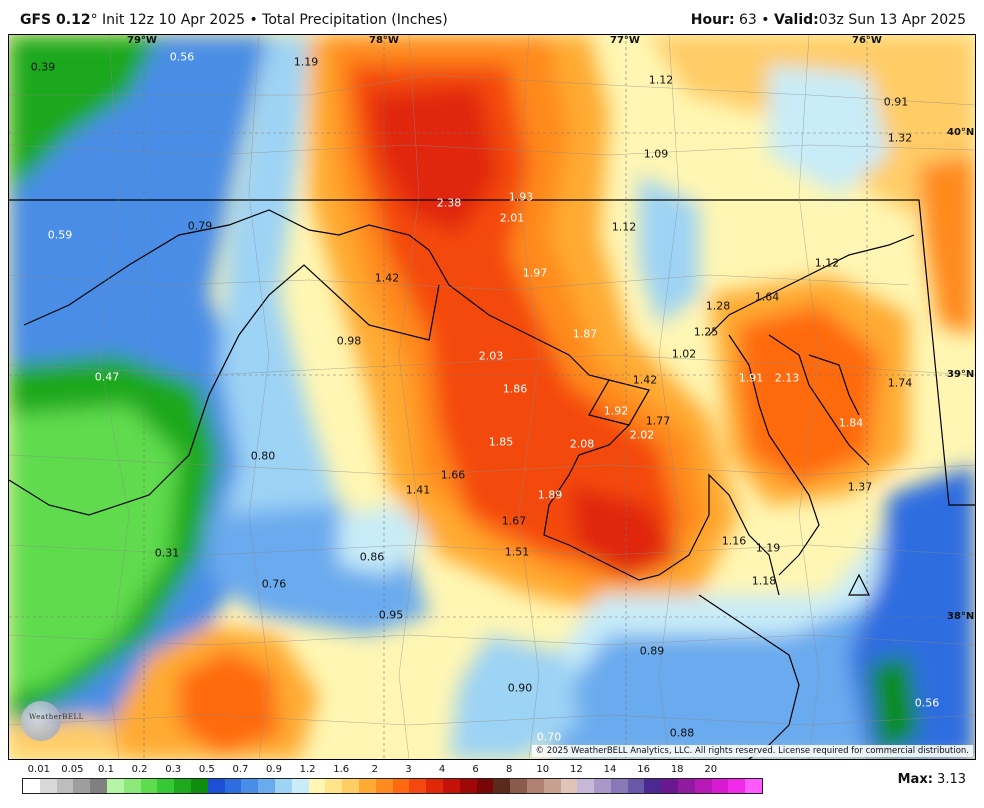 The height and width of the screenshot is (808, 984). What do you see at coordinates (576, 769) in the screenshot?
I see `legend-tick-label: 12` at bounding box center [576, 769].